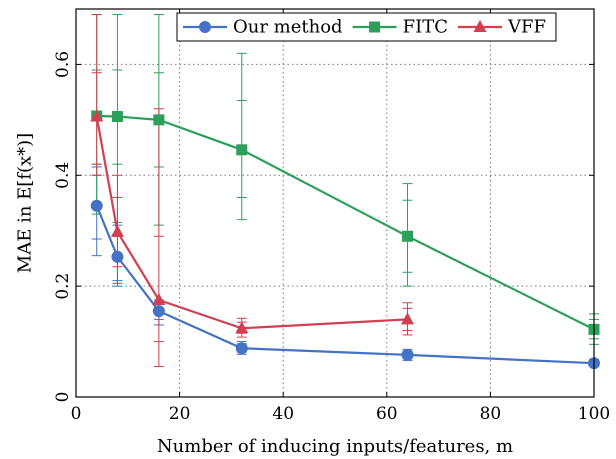  What do you see at coordinates (387, 414) in the screenshot?
I see `x-tick-label: 60` at bounding box center [387, 414].